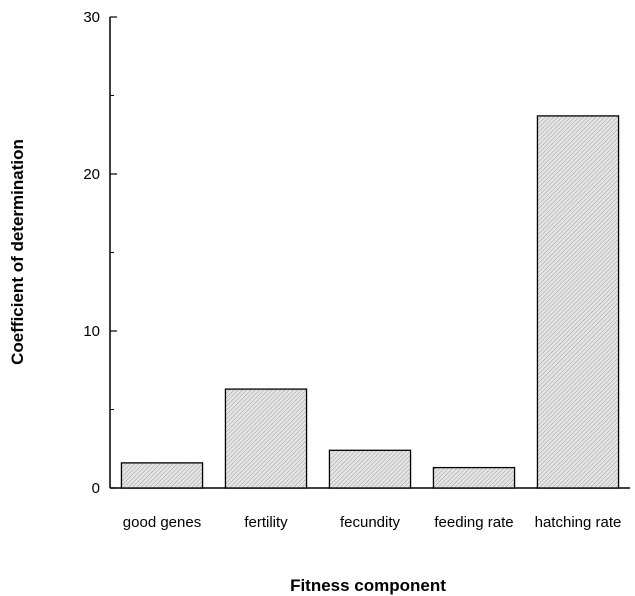 The height and width of the screenshot is (596, 635). I want to click on y-axis-title: Coefficient of determination, so click(17, 252).